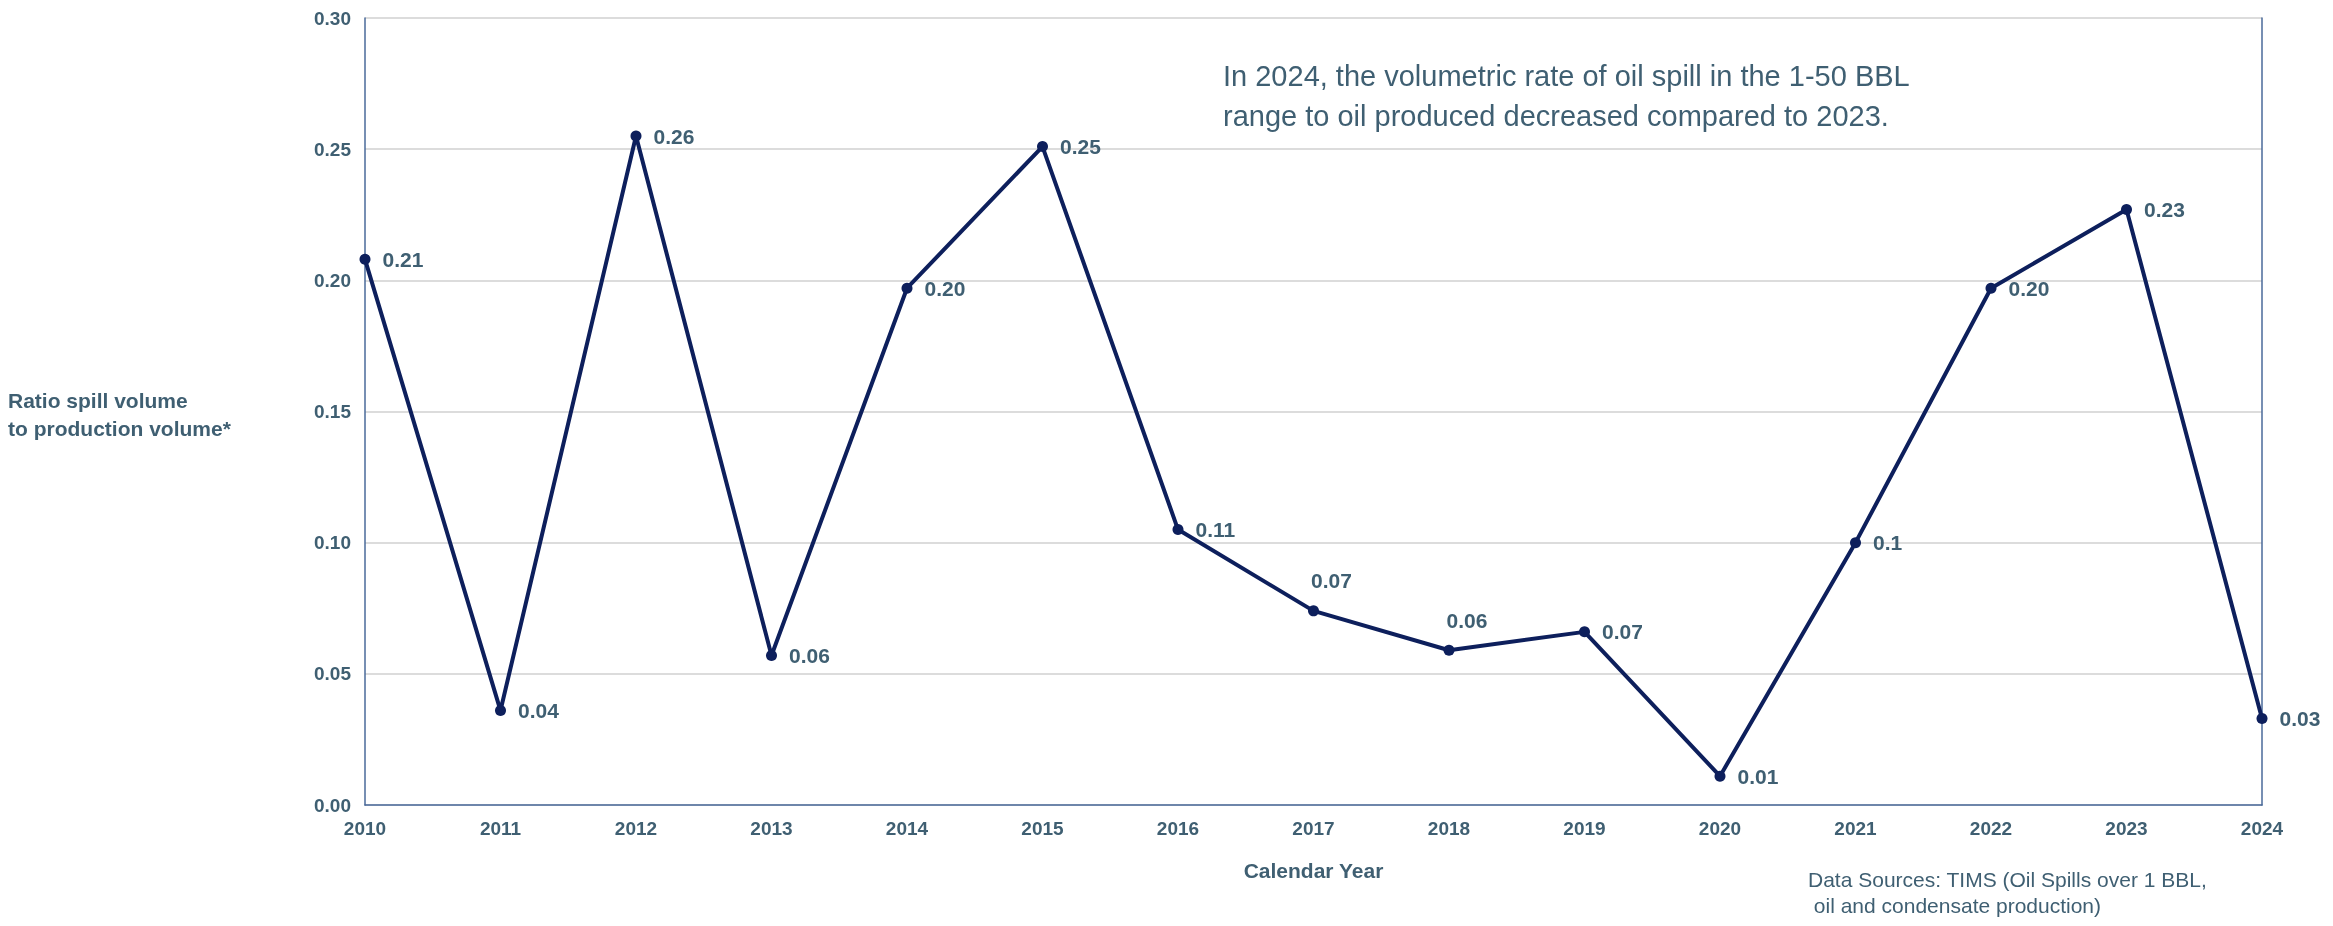 This screenshot has height=926, width=2333. Describe the element at coordinates (1081, 147) in the screenshot. I see `data-label: 0.25` at that location.